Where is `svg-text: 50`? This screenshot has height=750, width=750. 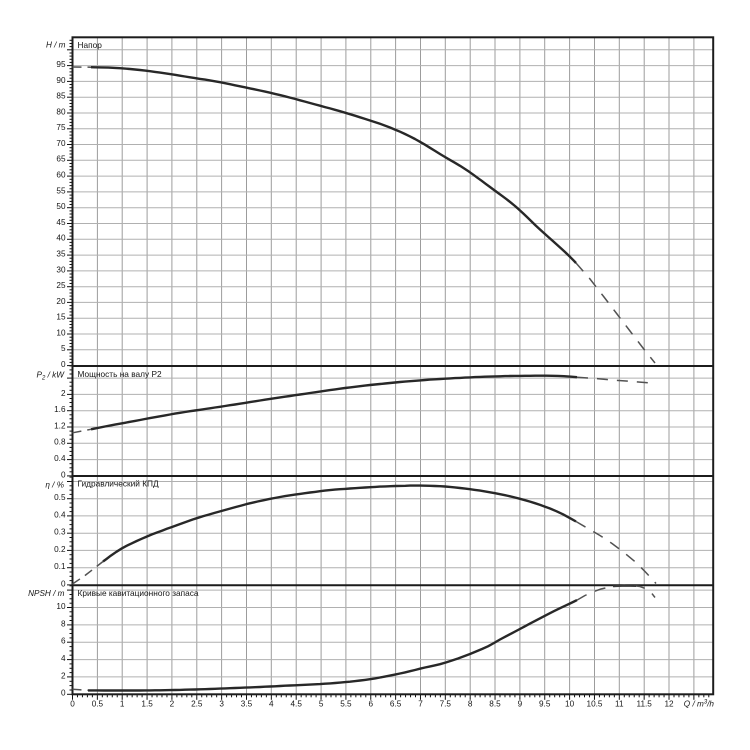 svg-text: 50 is located at coordinates (61, 206).